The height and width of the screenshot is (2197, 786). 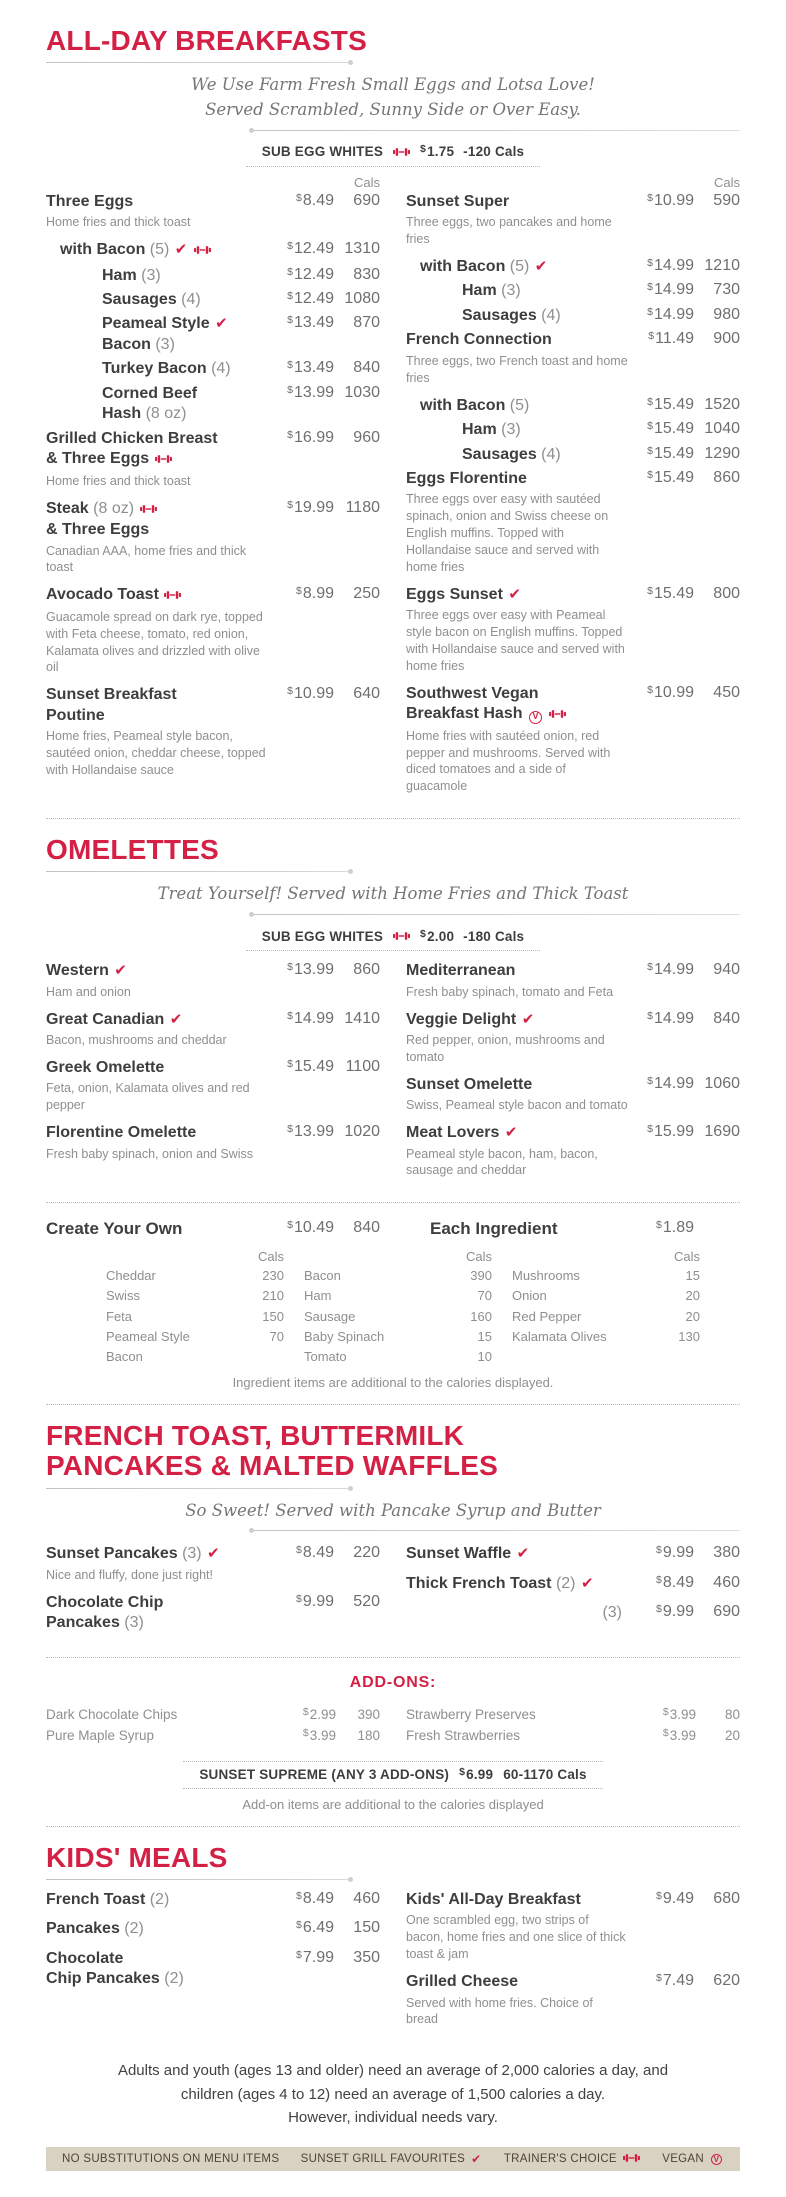 I want to click on name-line: Chocolate, so click(x=85, y=1958).